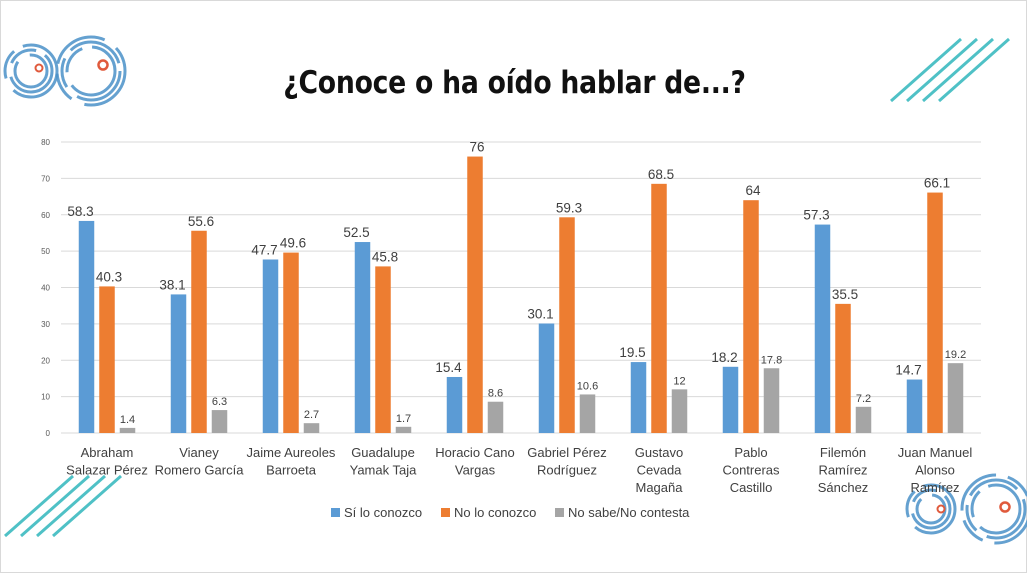 The height and width of the screenshot is (579, 1027). Describe the element at coordinates (632, 352) in the screenshot. I see `data-label: 19.5` at that location.